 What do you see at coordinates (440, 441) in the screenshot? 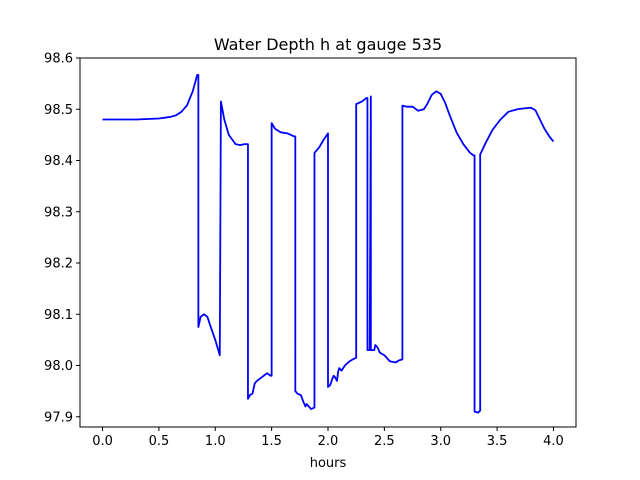
I see `x-tick-label: 3.0` at bounding box center [440, 441].